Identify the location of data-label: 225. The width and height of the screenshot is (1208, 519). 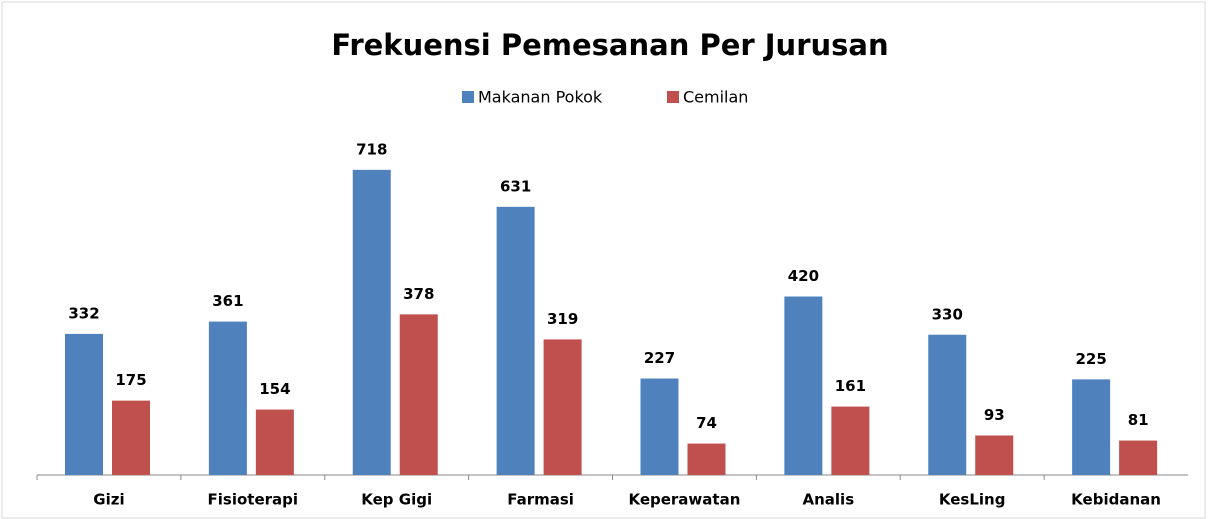
(1090, 359).